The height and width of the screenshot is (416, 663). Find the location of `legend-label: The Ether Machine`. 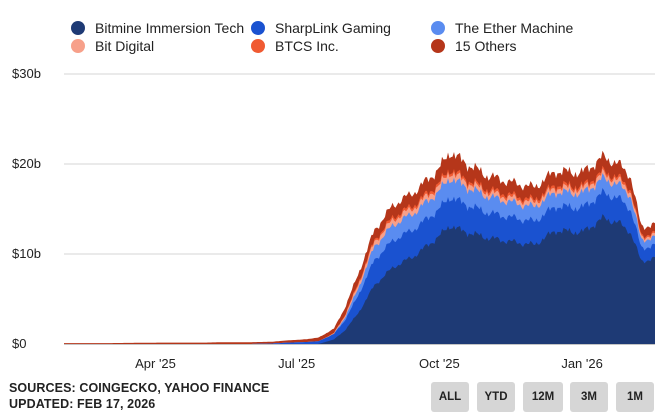

legend-label: The Ether Machine is located at coordinates (514, 28).